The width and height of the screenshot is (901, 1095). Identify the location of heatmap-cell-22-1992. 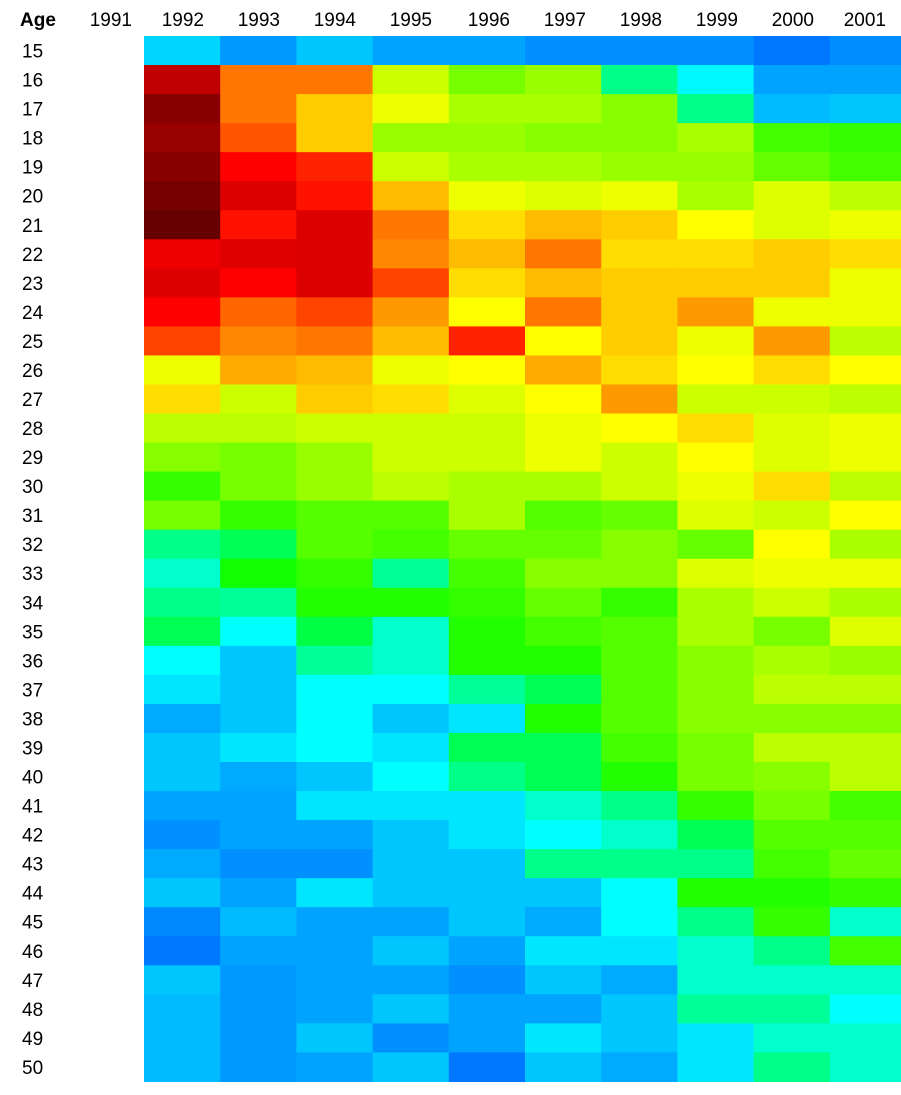
(182, 254).